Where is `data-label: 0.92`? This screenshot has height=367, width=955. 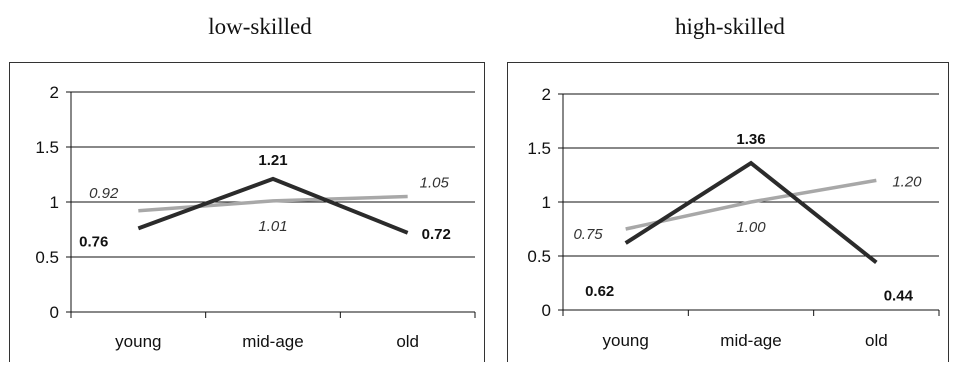 data-label: 0.92 is located at coordinates (104, 193).